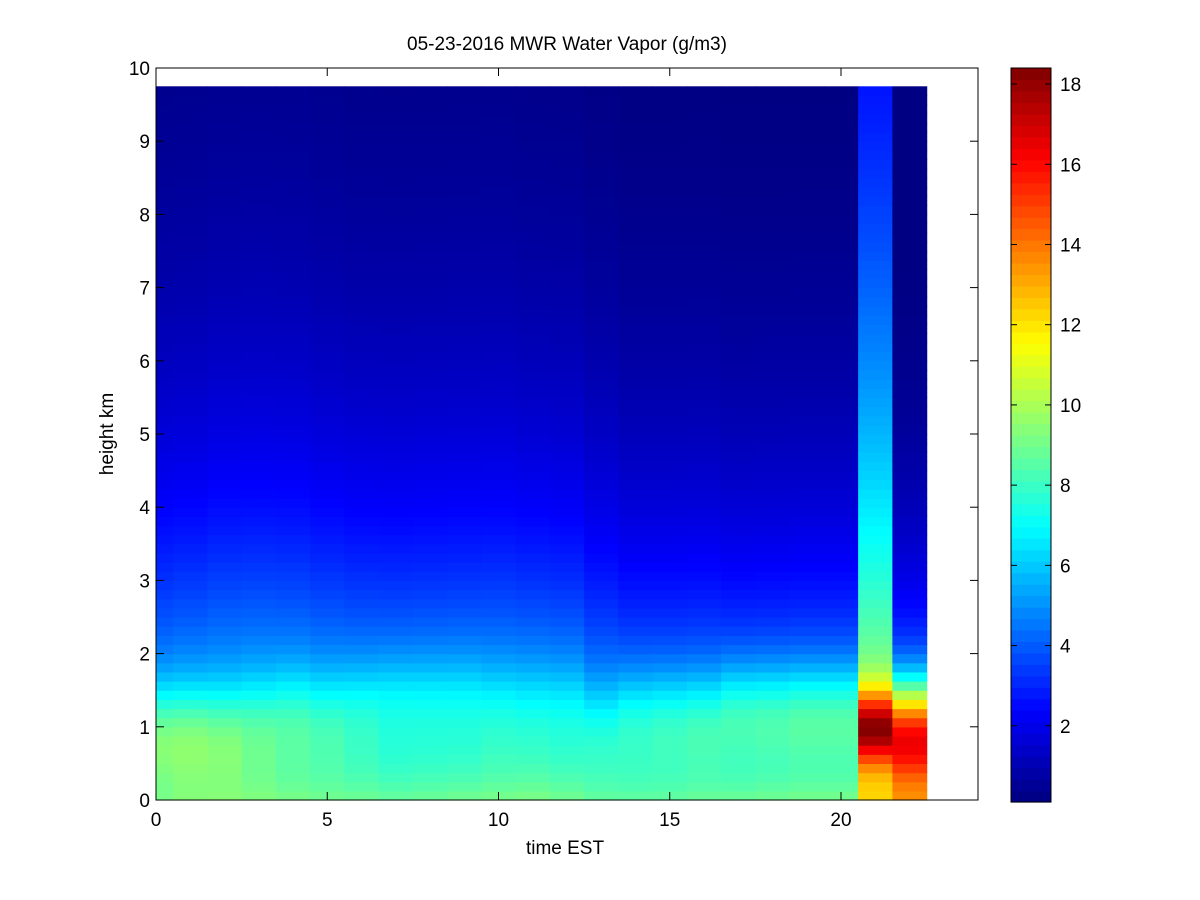 This screenshot has height=900, width=1200. I want to click on colorbar-swatch, so click(1031, 670).